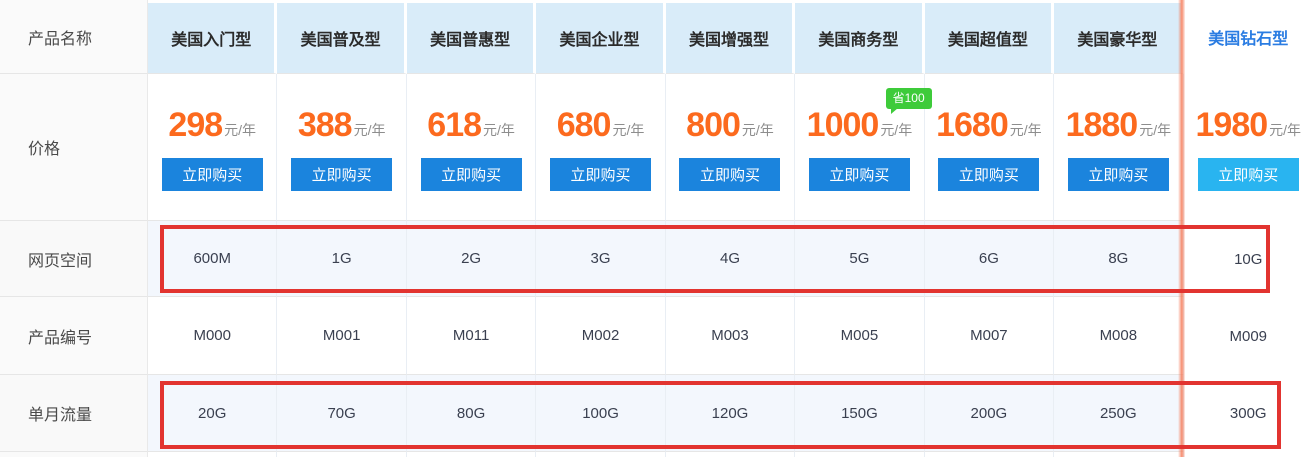 This screenshot has width=1313, height=457. Describe the element at coordinates (989, 259) in the screenshot. I see `web-space-value: 6G` at that location.